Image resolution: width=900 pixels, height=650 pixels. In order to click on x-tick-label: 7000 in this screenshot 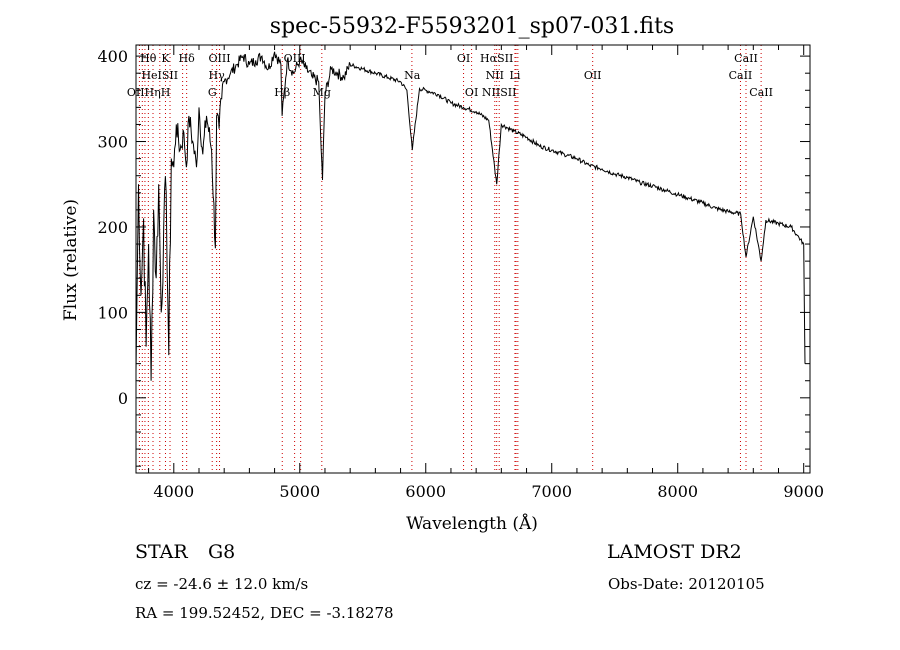, I will do `click(551, 491)`.